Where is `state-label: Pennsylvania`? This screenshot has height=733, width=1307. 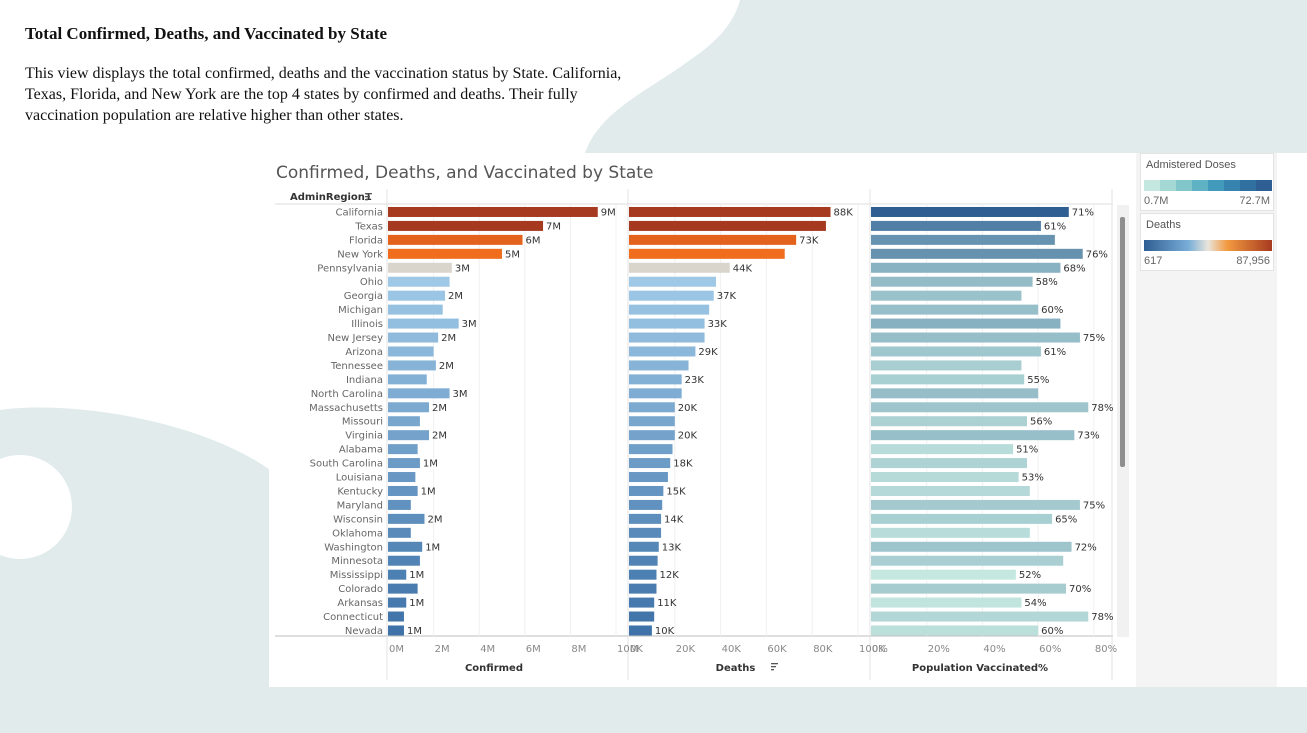 state-label: Pennsylvania is located at coordinates (350, 268).